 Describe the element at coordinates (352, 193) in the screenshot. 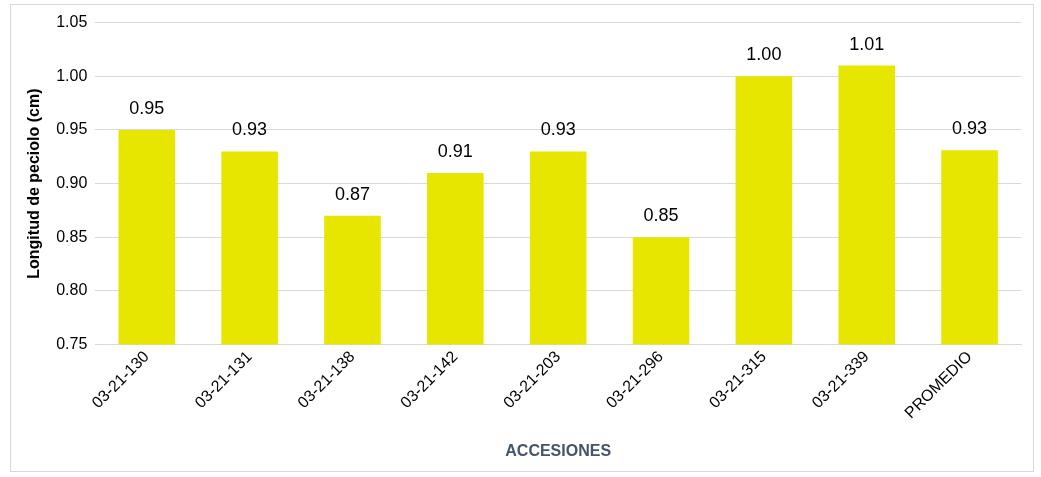

I see `data-label: 0.87` at that location.